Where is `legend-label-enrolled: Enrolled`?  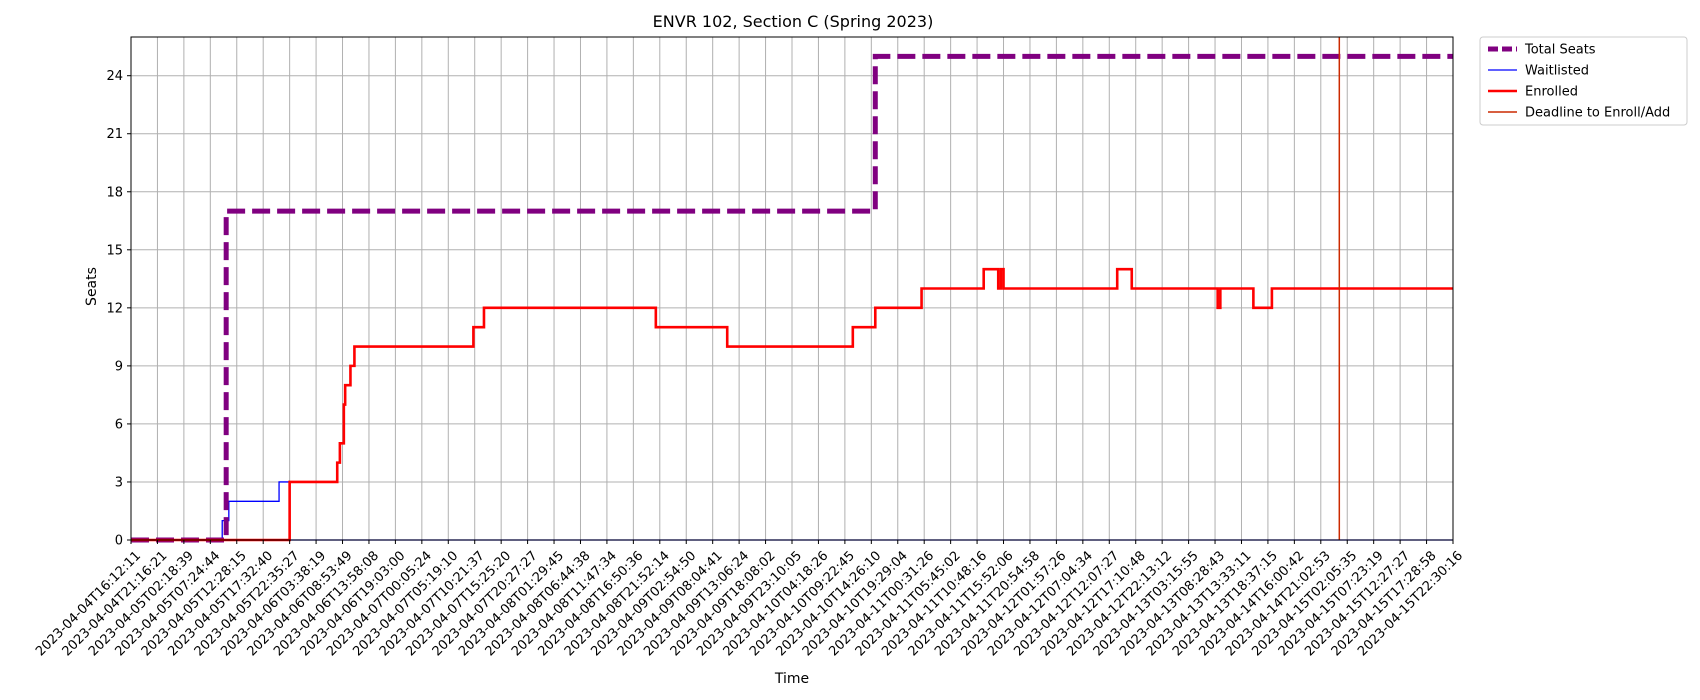 legend-label-enrolled: Enrolled is located at coordinates (1551, 92).